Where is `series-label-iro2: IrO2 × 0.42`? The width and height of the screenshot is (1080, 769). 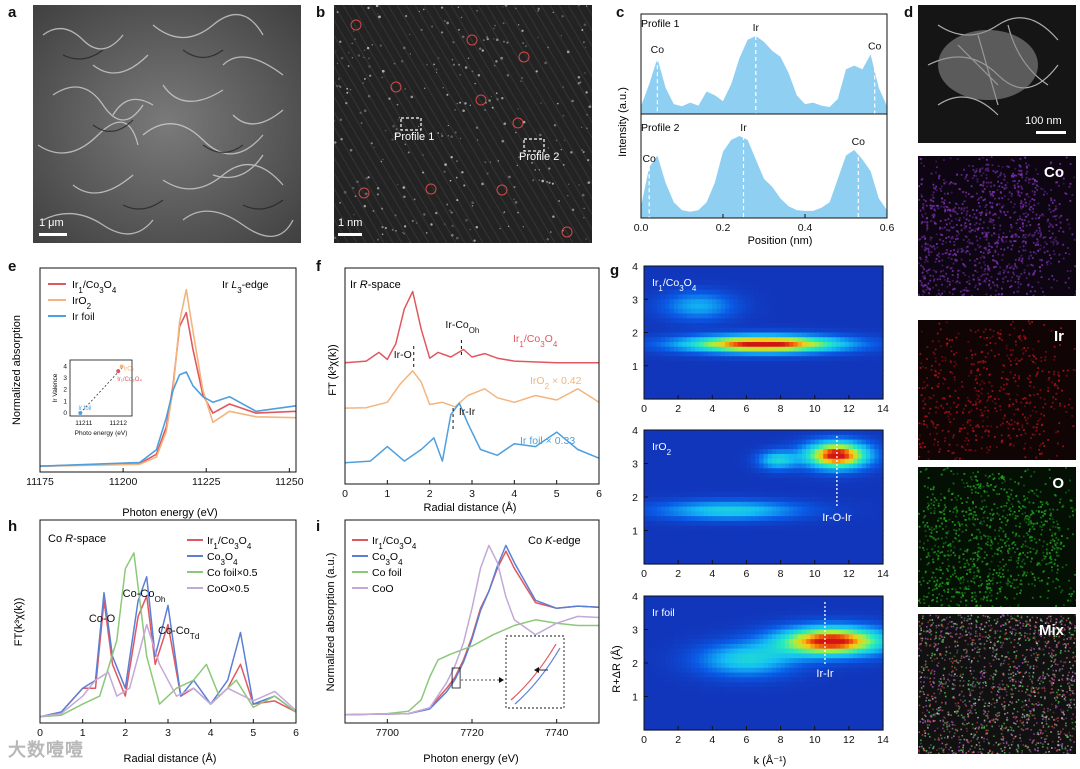 series-label-iro2: IrO2 × 0.42 is located at coordinates (556, 383).